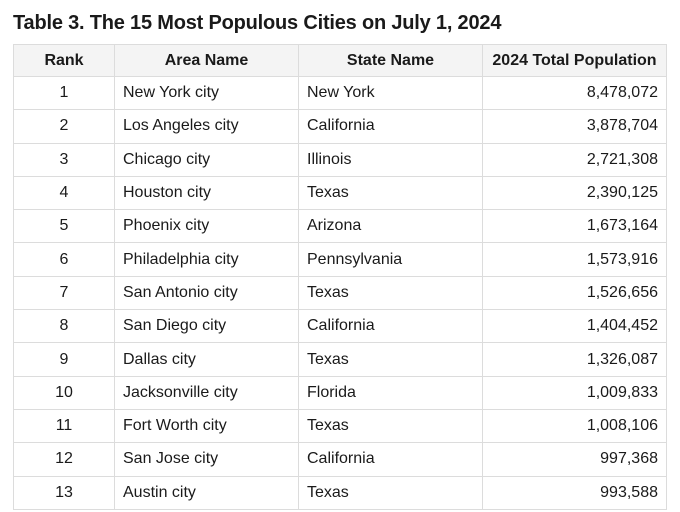 The height and width of the screenshot is (512, 680). Describe the element at coordinates (64, 459) in the screenshot. I see `rank-cell: 12` at that location.